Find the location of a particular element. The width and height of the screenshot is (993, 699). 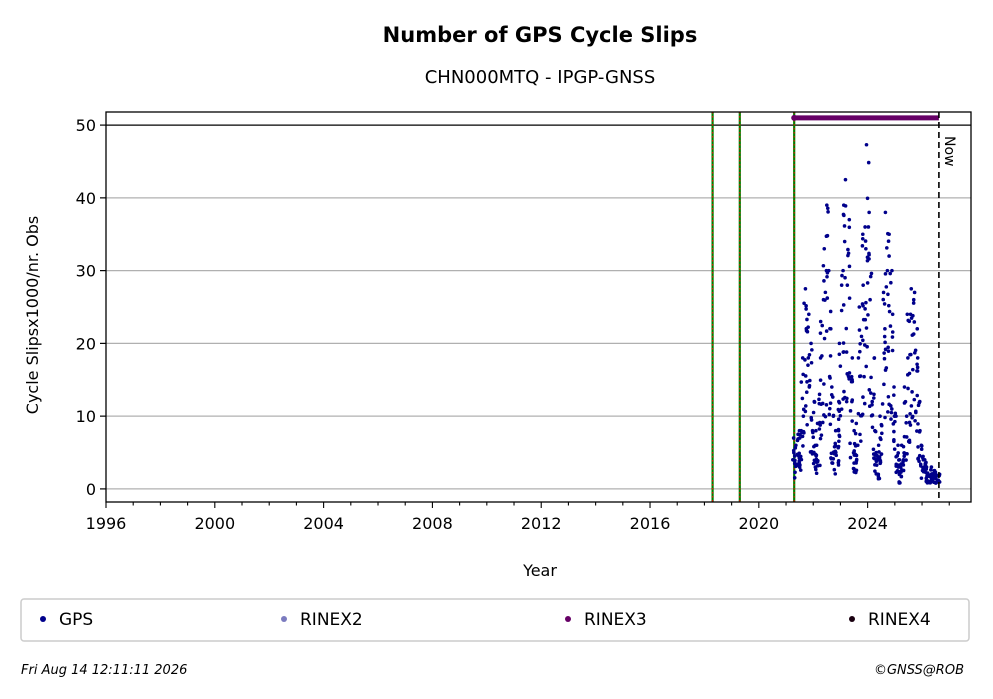

data-points-layer is located at coordinates (866, 299).